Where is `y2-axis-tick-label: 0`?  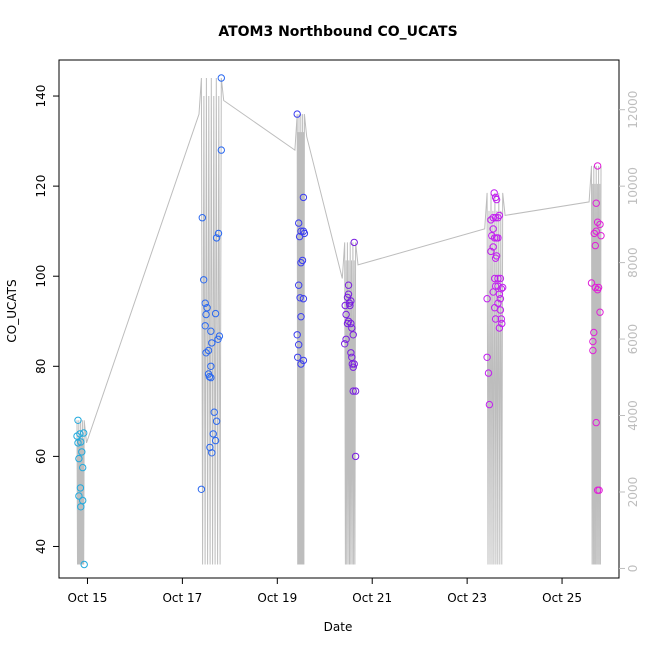
y2-axis-tick-label: 0 is located at coordinates (633, 569).